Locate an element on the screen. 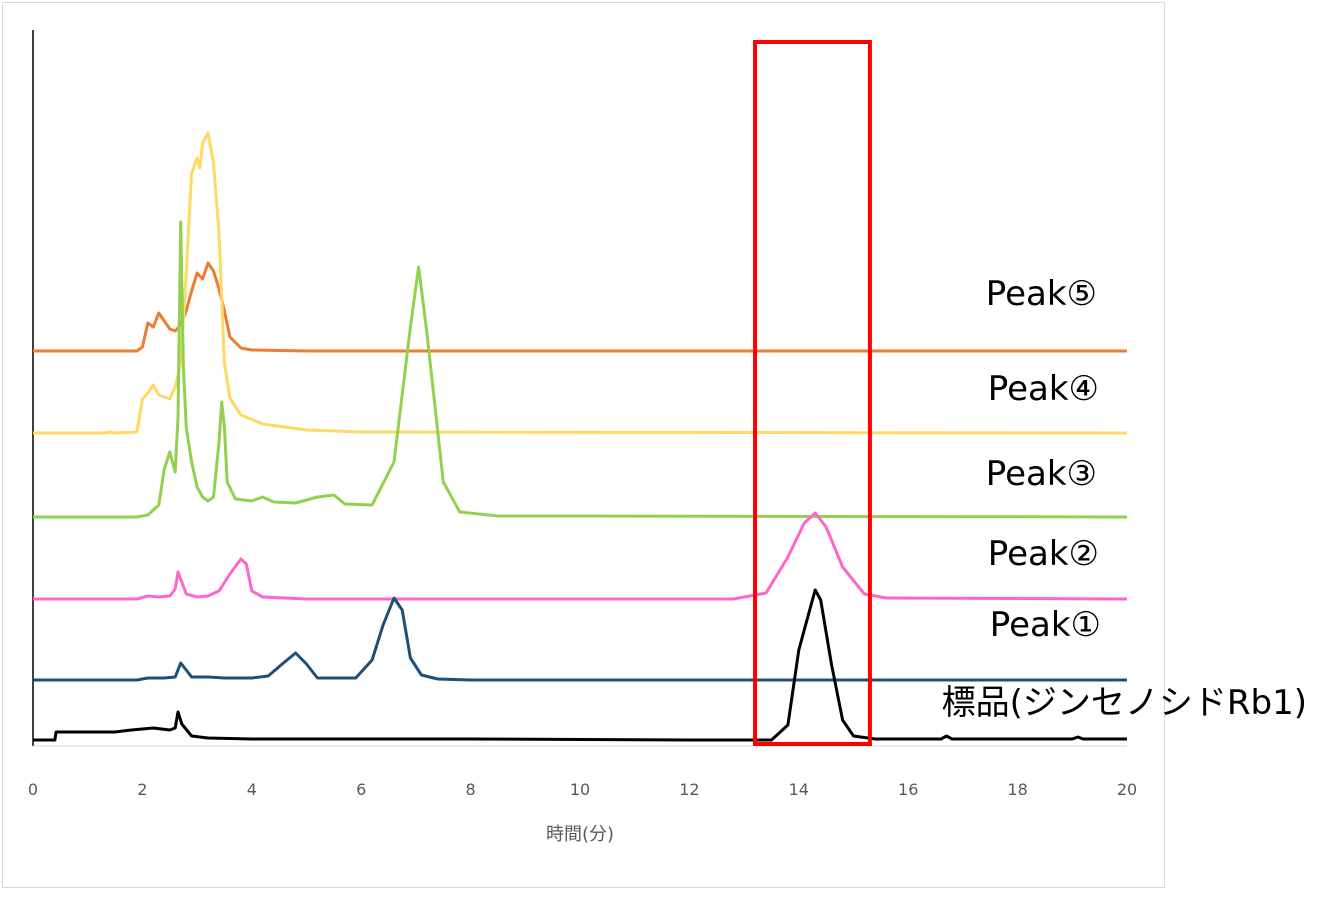 The image size is (1343, 921). x-axis-title: 時間(分) is located at coordinates (580, 834).